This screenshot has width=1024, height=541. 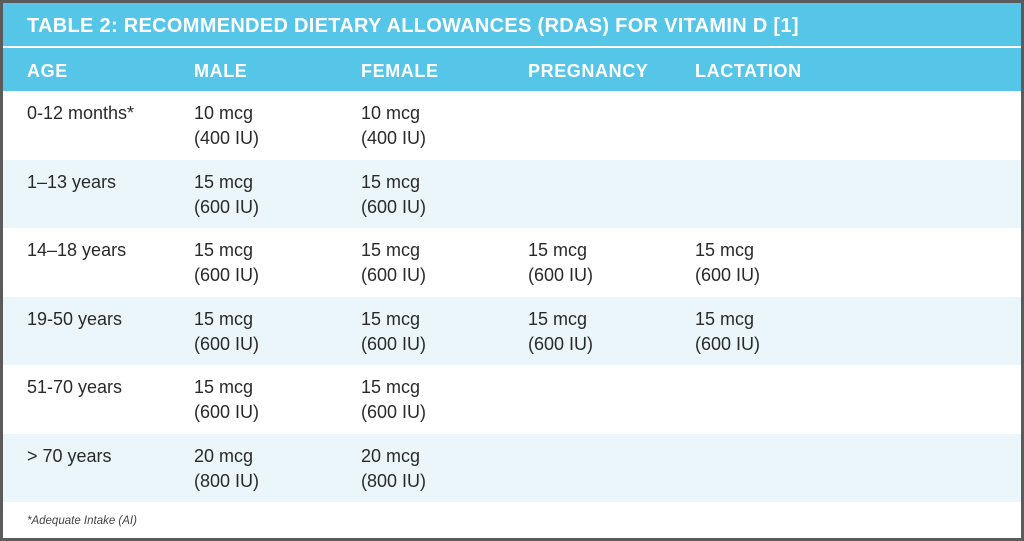 What do you see at coordinates (512, 193) in the screenshot?
I see `table-row: 1–13 years 15 mcg (600 IU) 15 mcg (600 IU)` at bounding box center [512, 193].